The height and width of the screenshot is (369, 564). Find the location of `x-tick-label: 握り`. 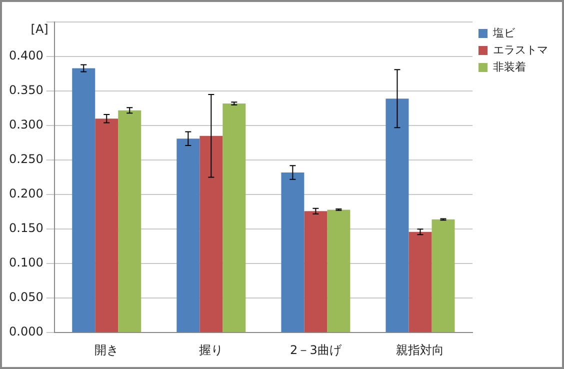

x-tick-label: 握り is located at coordinates (211, 349).